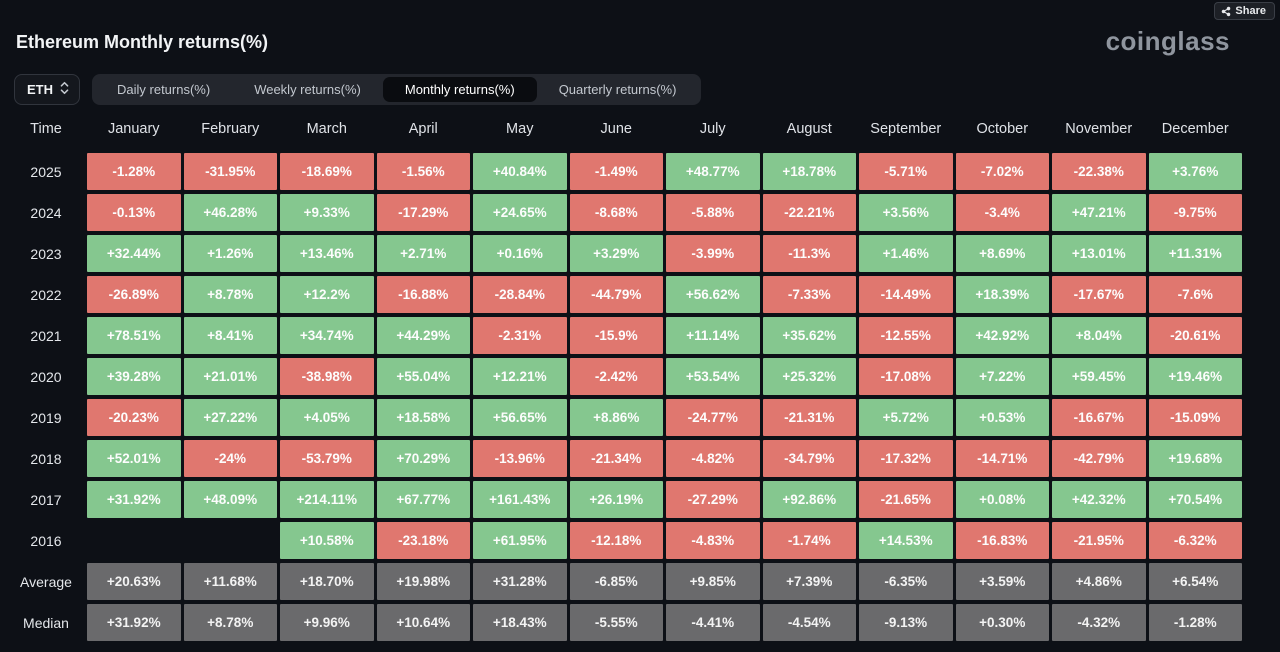  What do you see at coordinates (134, 171) in the screenshot?
I see `return-cell: -1.28%` at bounding box center [134, 171].